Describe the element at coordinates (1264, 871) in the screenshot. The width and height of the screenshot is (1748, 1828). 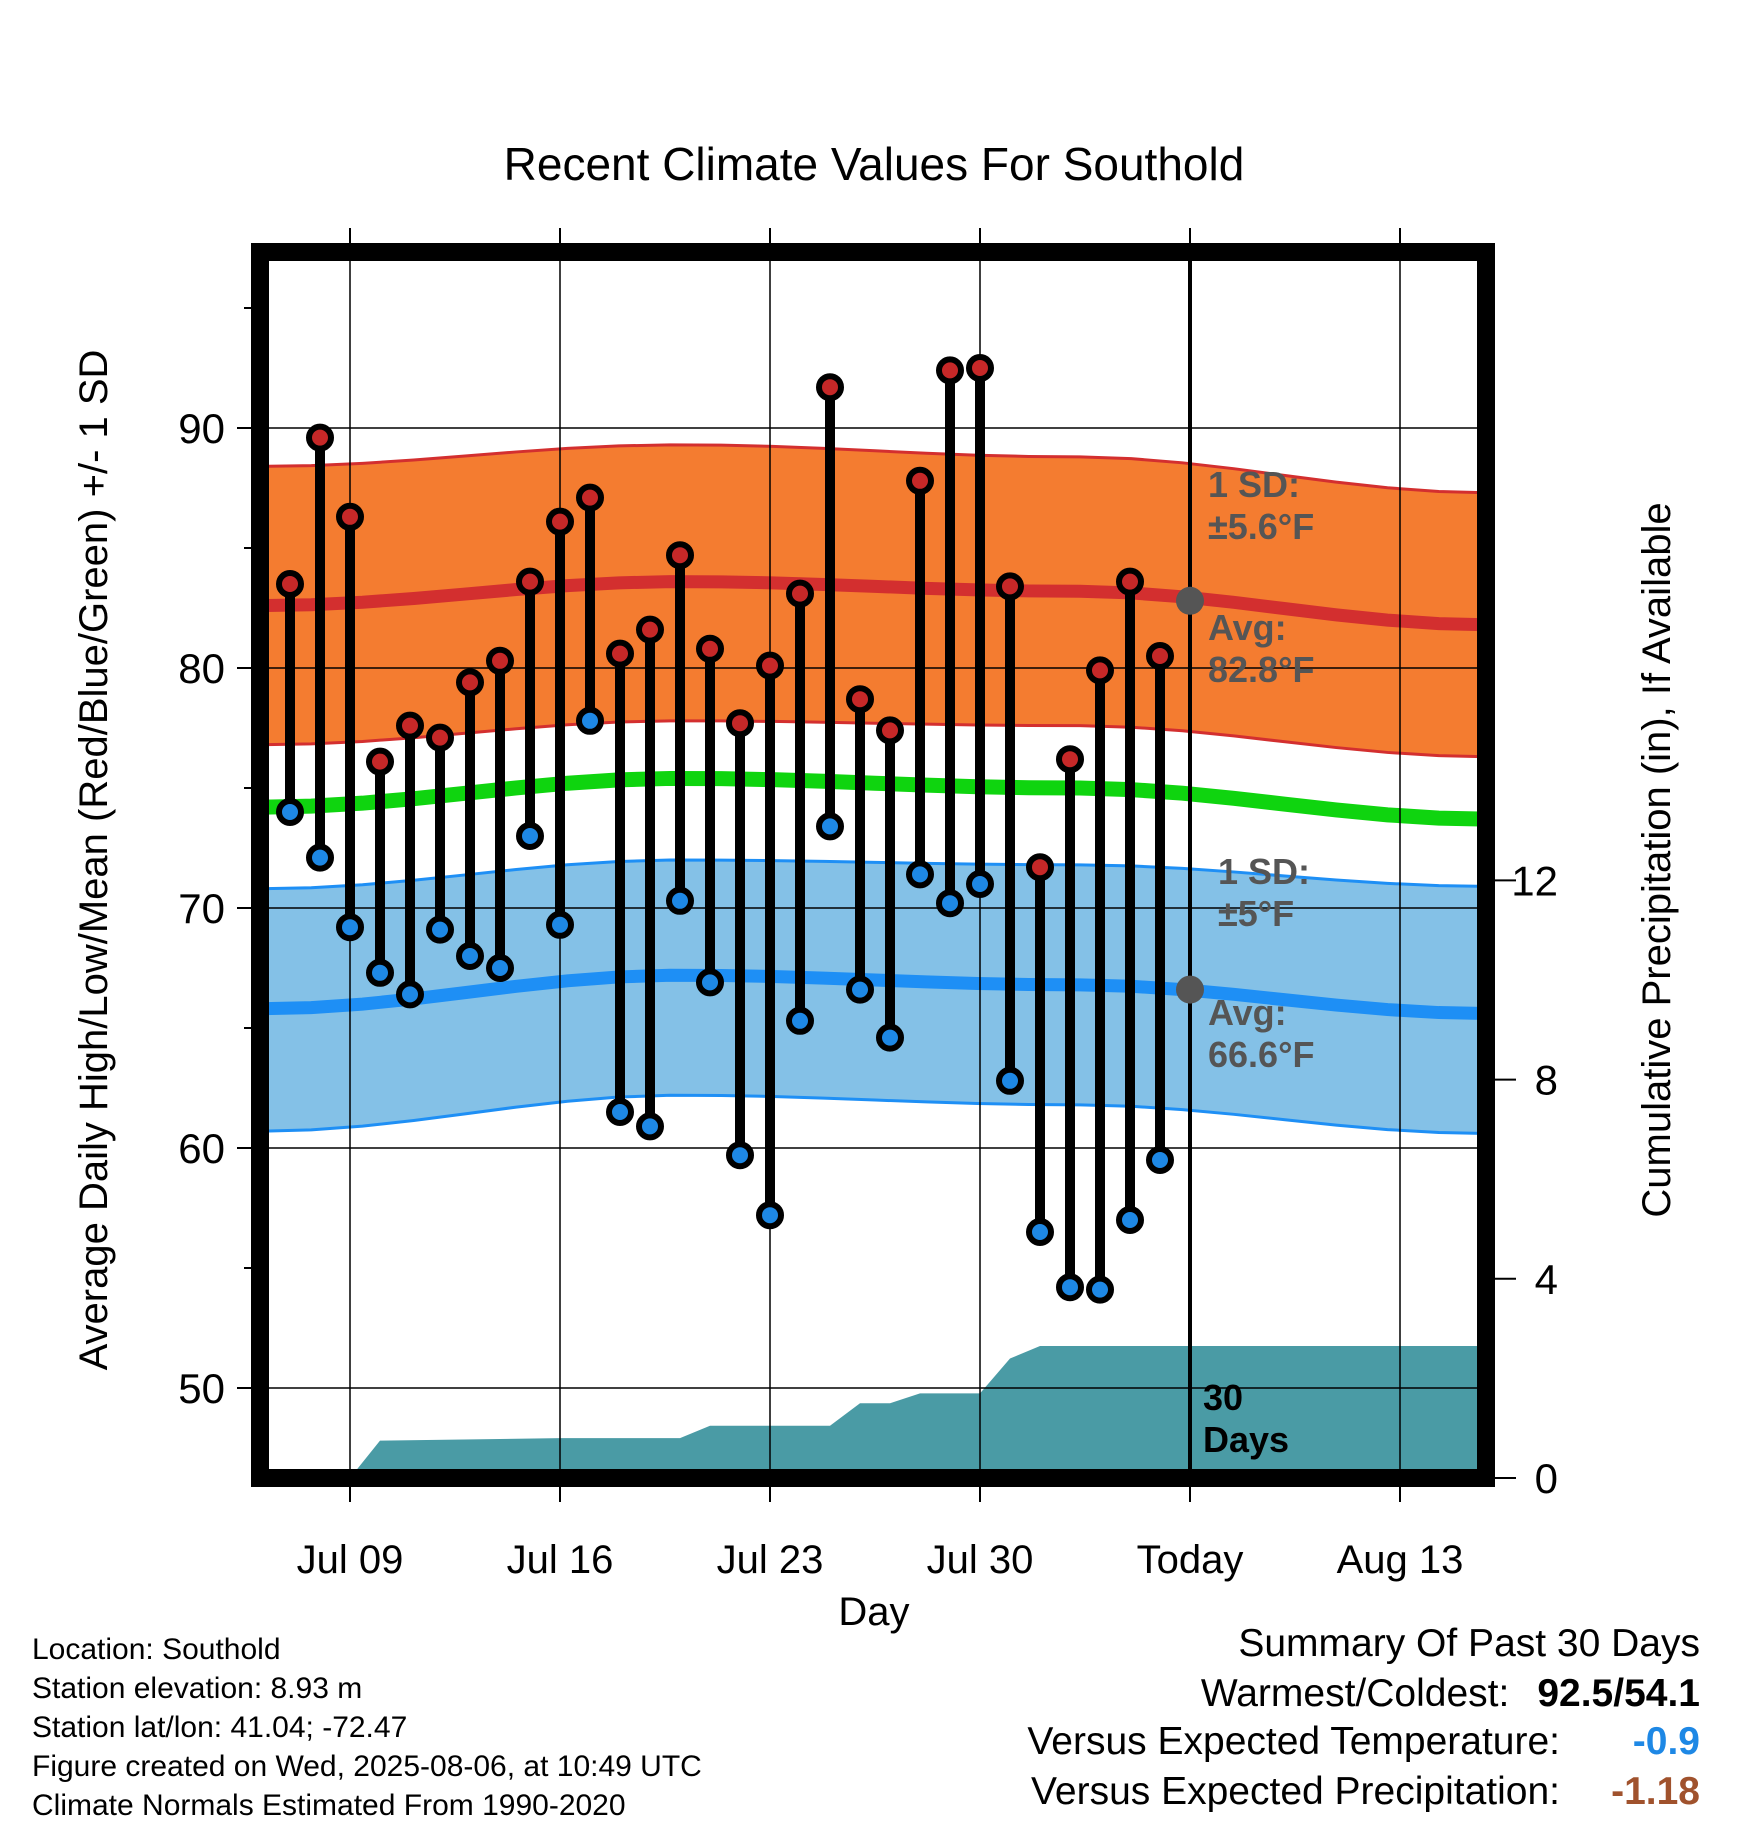
I see `low-sd-label-0: 1 SD:` at that location.